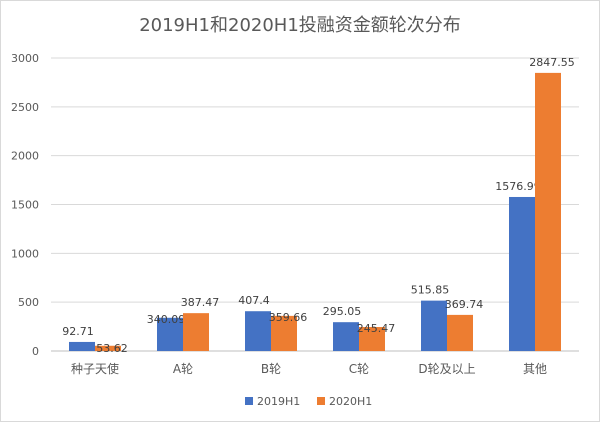 This screenshot has width=600, height=422. What do you see at coordinates (350, 401) in the screenshot?
I see `legend-label: 2020H1` at bounding box center [350, 401].